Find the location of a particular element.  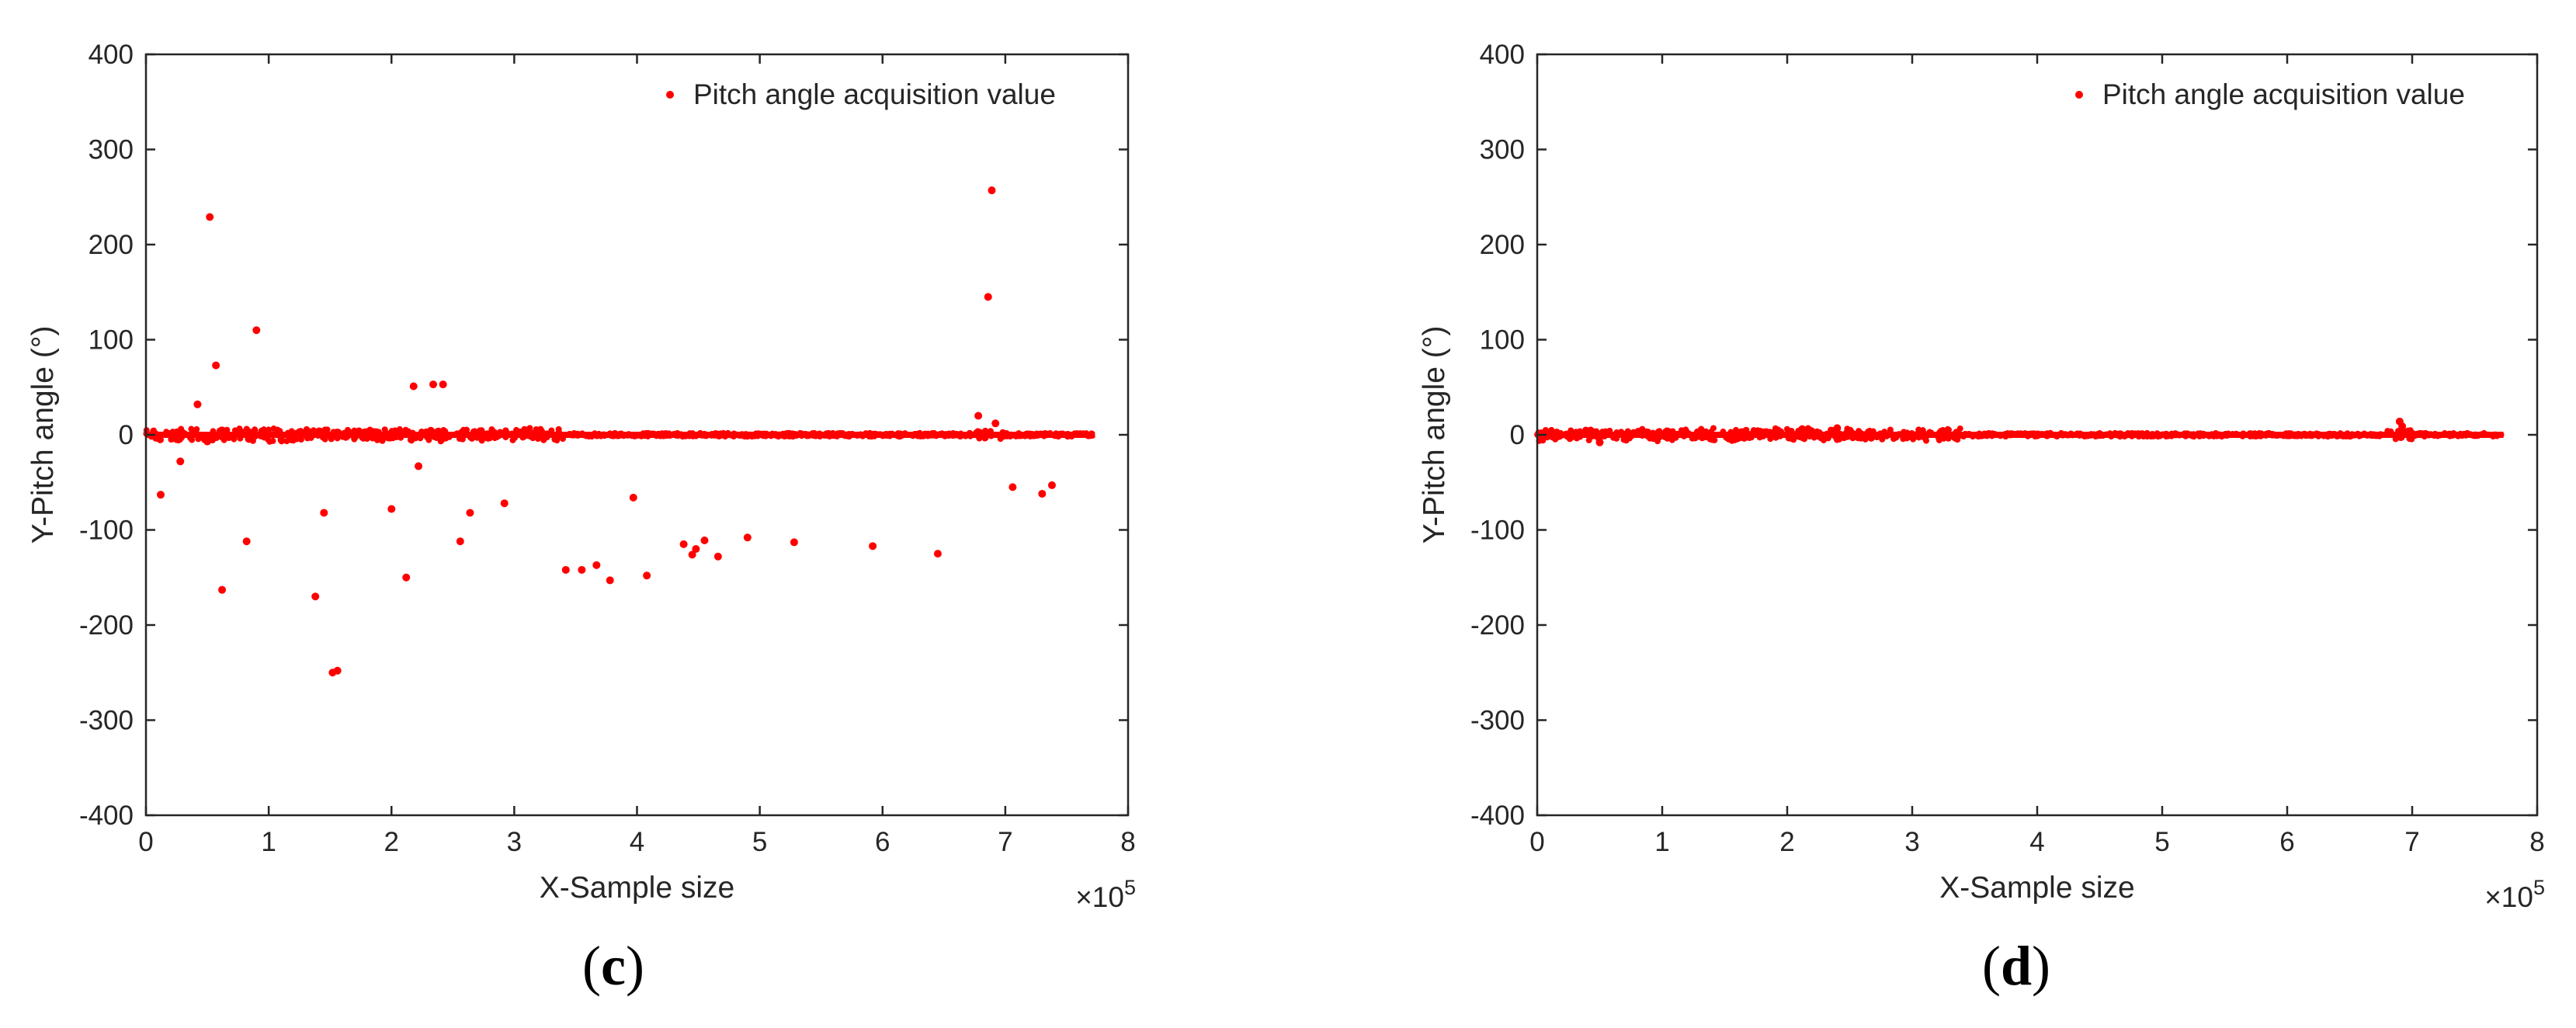

chart-d-x-tick-label: 0 is located at coordinates (1536, 842).